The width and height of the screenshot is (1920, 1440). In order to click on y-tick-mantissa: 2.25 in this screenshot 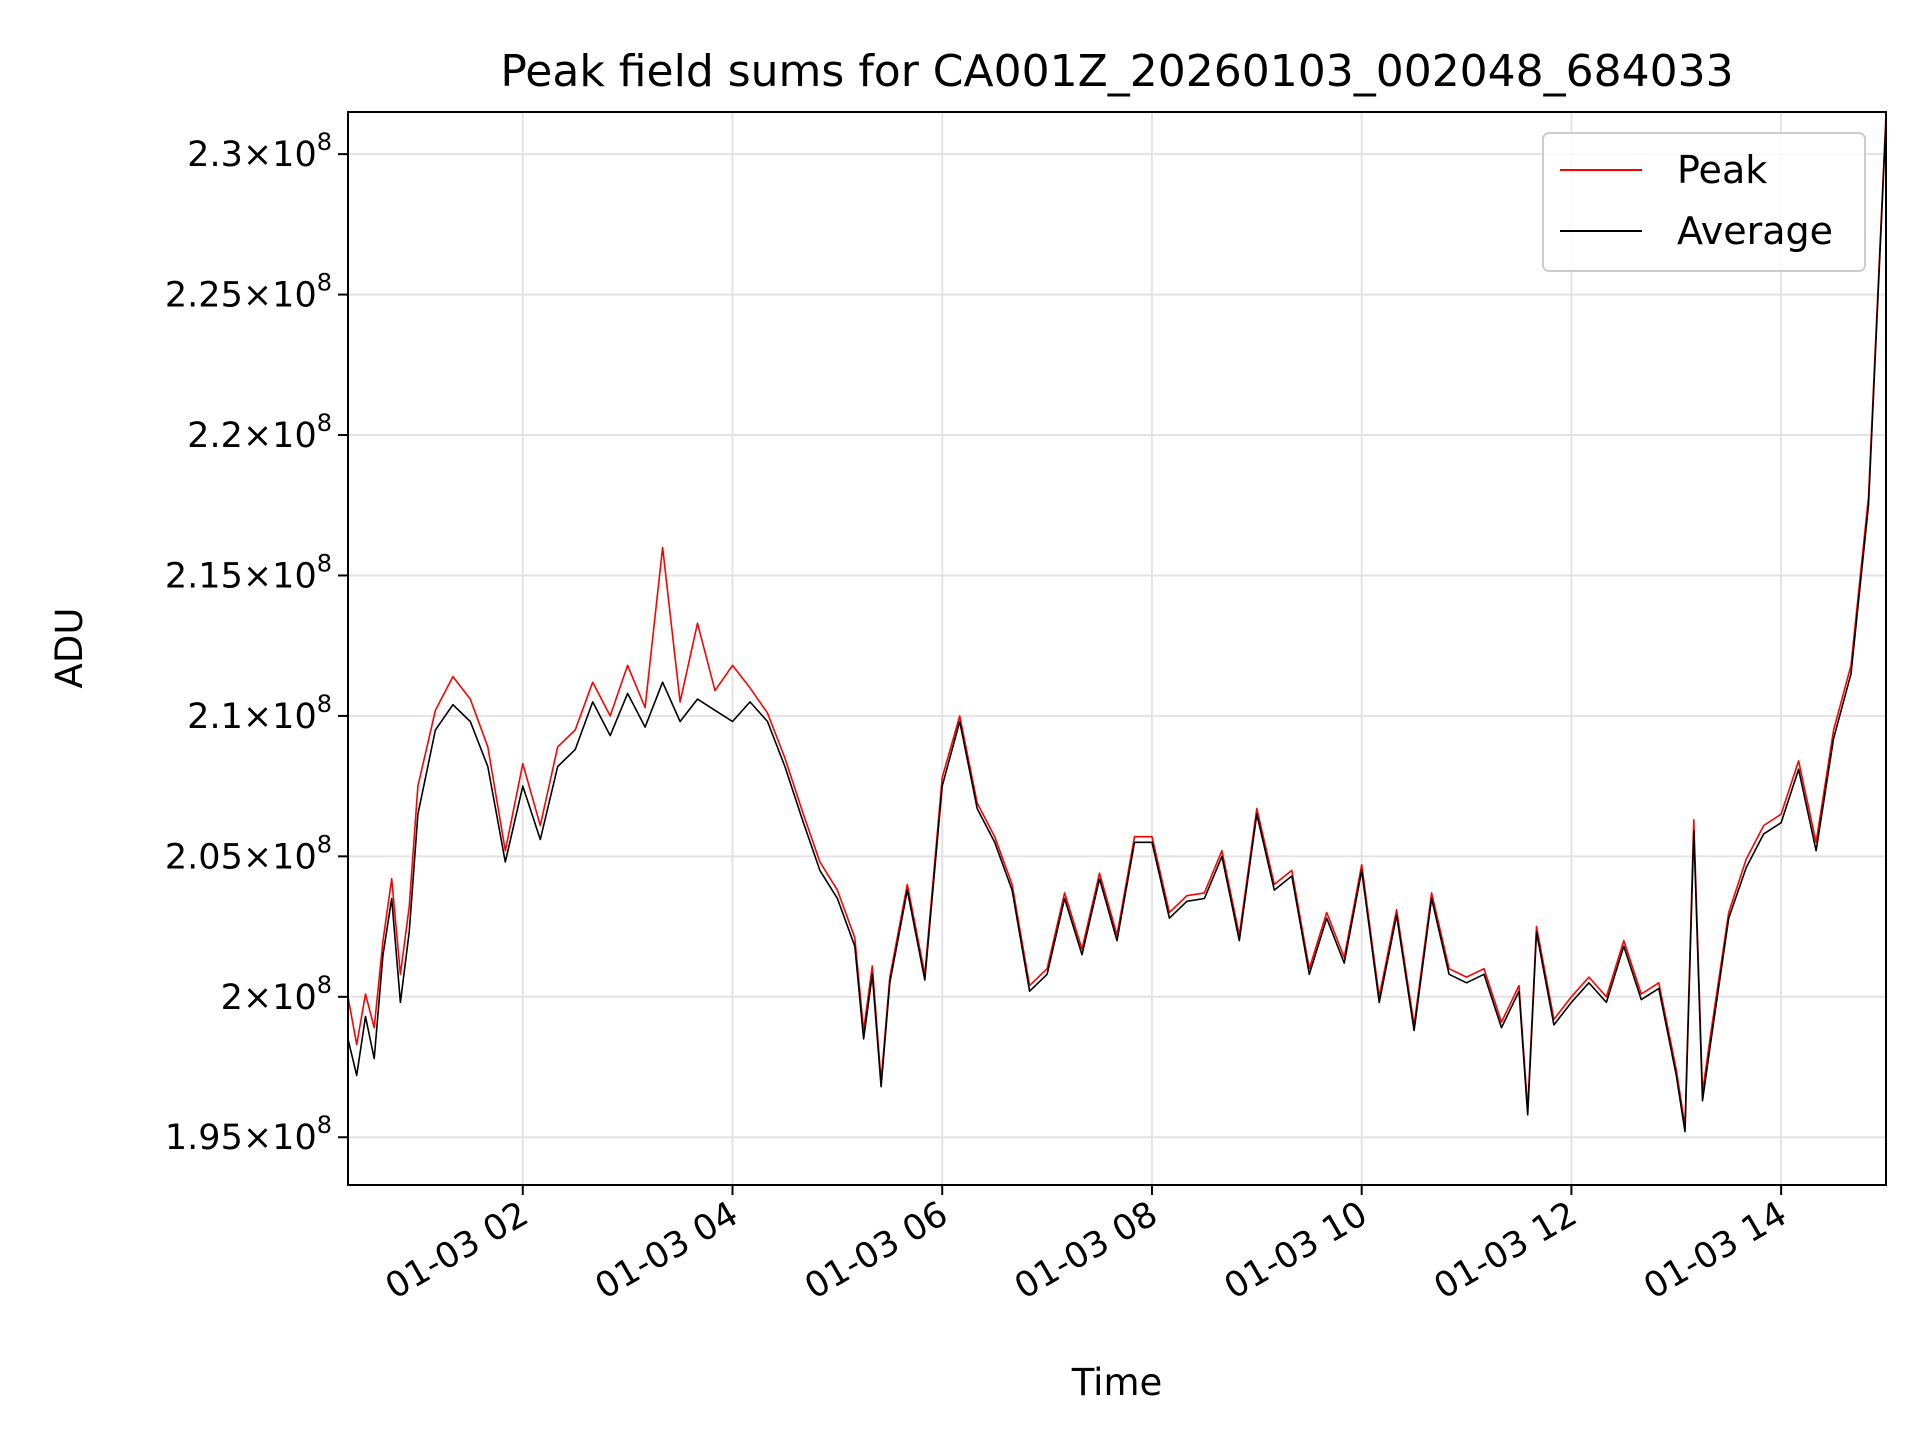, I will do `click(204, 296)`.